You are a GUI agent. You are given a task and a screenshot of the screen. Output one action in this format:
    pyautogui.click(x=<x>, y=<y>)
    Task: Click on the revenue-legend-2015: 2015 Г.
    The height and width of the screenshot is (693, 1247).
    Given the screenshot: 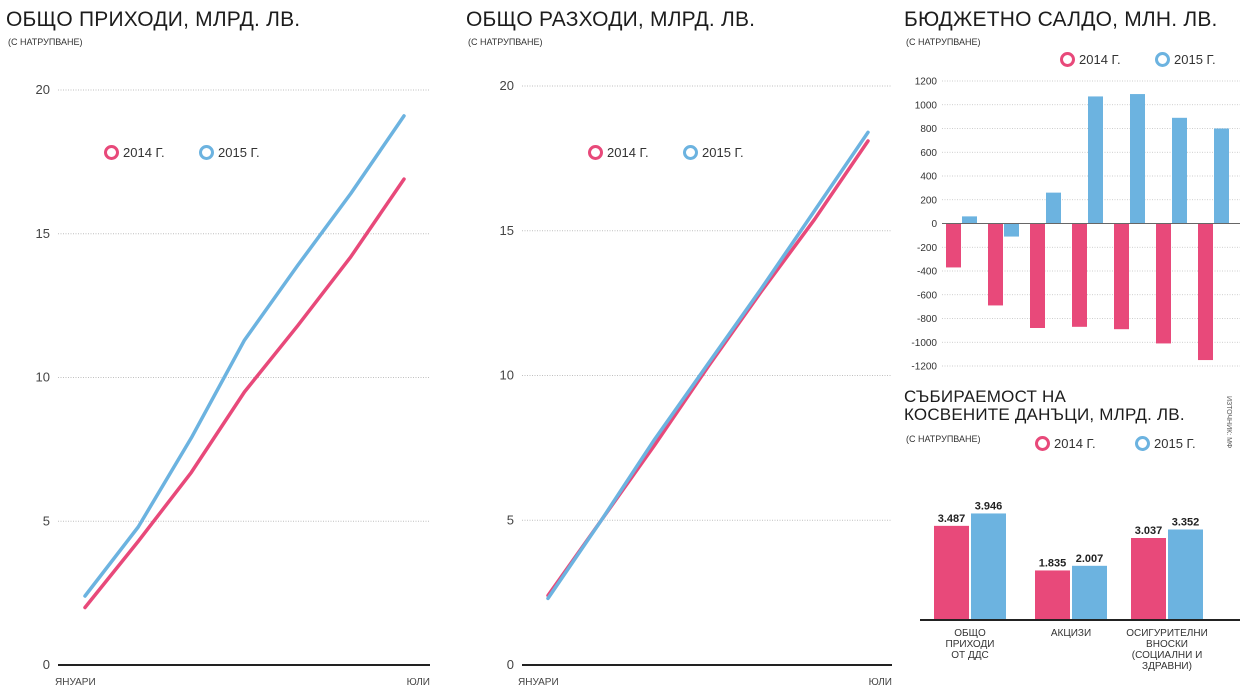 What is the action you would take?
    pyautogui.click(x=229, y=152)
    